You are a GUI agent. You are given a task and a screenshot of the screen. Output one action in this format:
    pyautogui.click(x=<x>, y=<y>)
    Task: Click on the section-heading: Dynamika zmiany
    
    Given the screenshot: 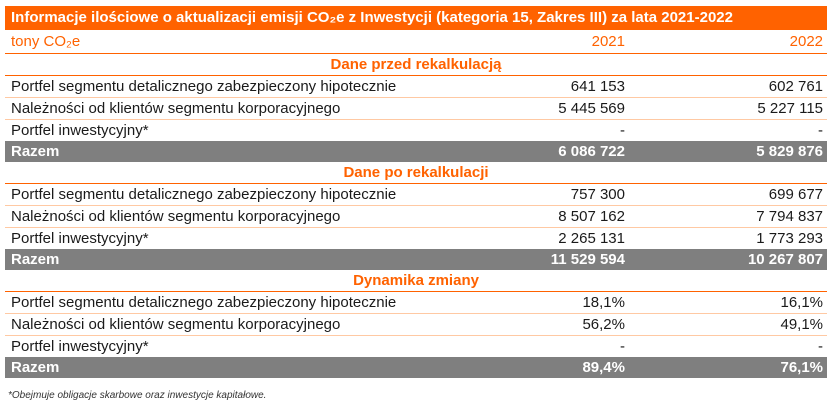 What is the action you would take?
    pyautogui.click(x=416, y=281)
    